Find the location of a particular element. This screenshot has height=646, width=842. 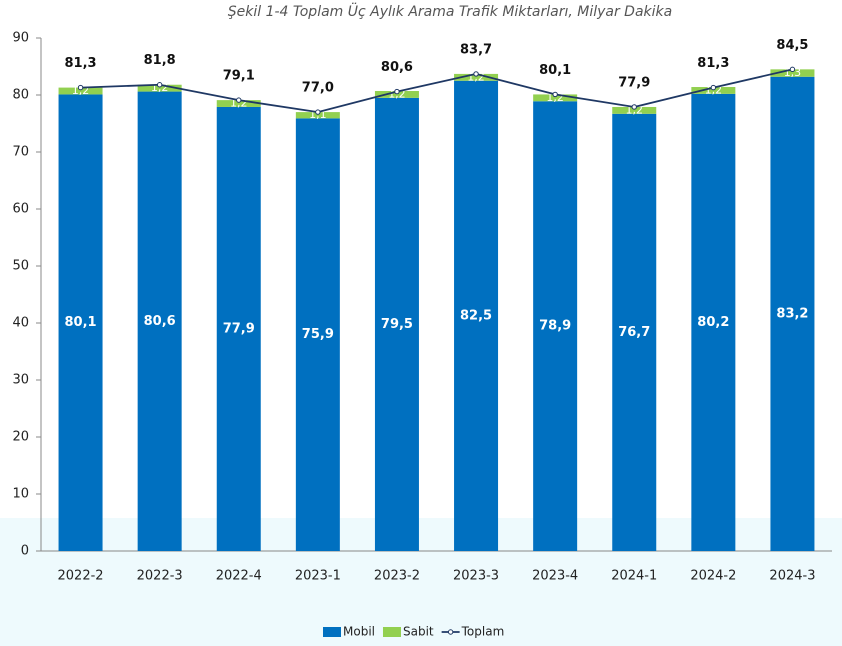

data-label: 84,5 is located at coordinates (792, 45).